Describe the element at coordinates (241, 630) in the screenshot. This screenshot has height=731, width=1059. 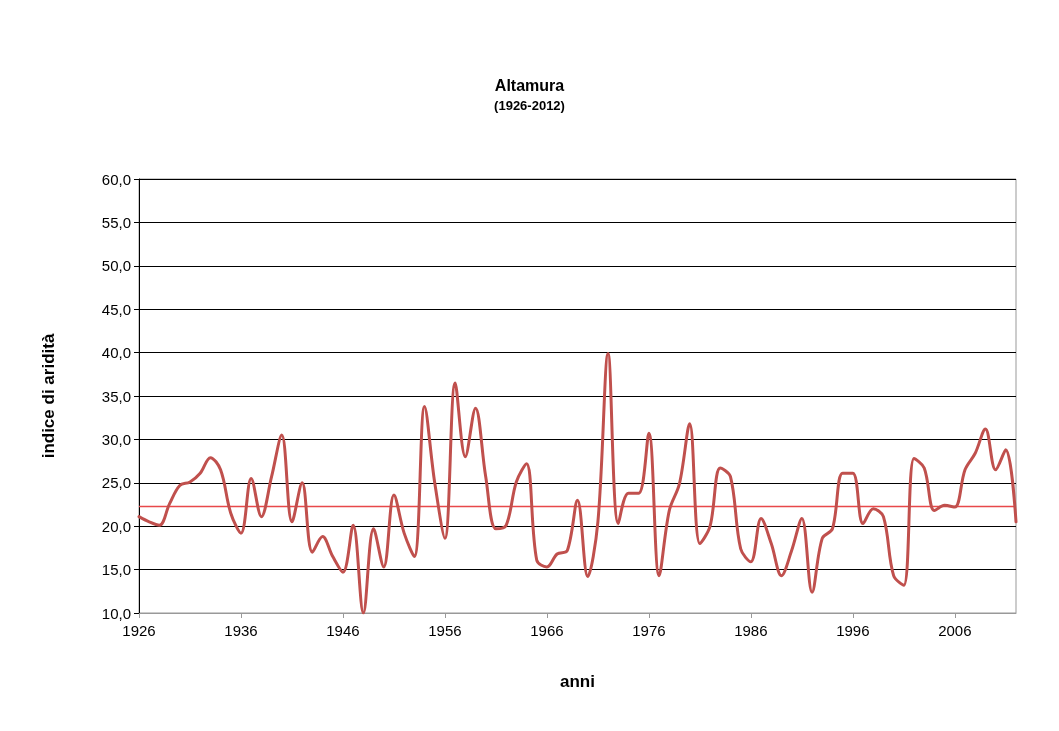
I see `x-tick-label: 1936` at that location.